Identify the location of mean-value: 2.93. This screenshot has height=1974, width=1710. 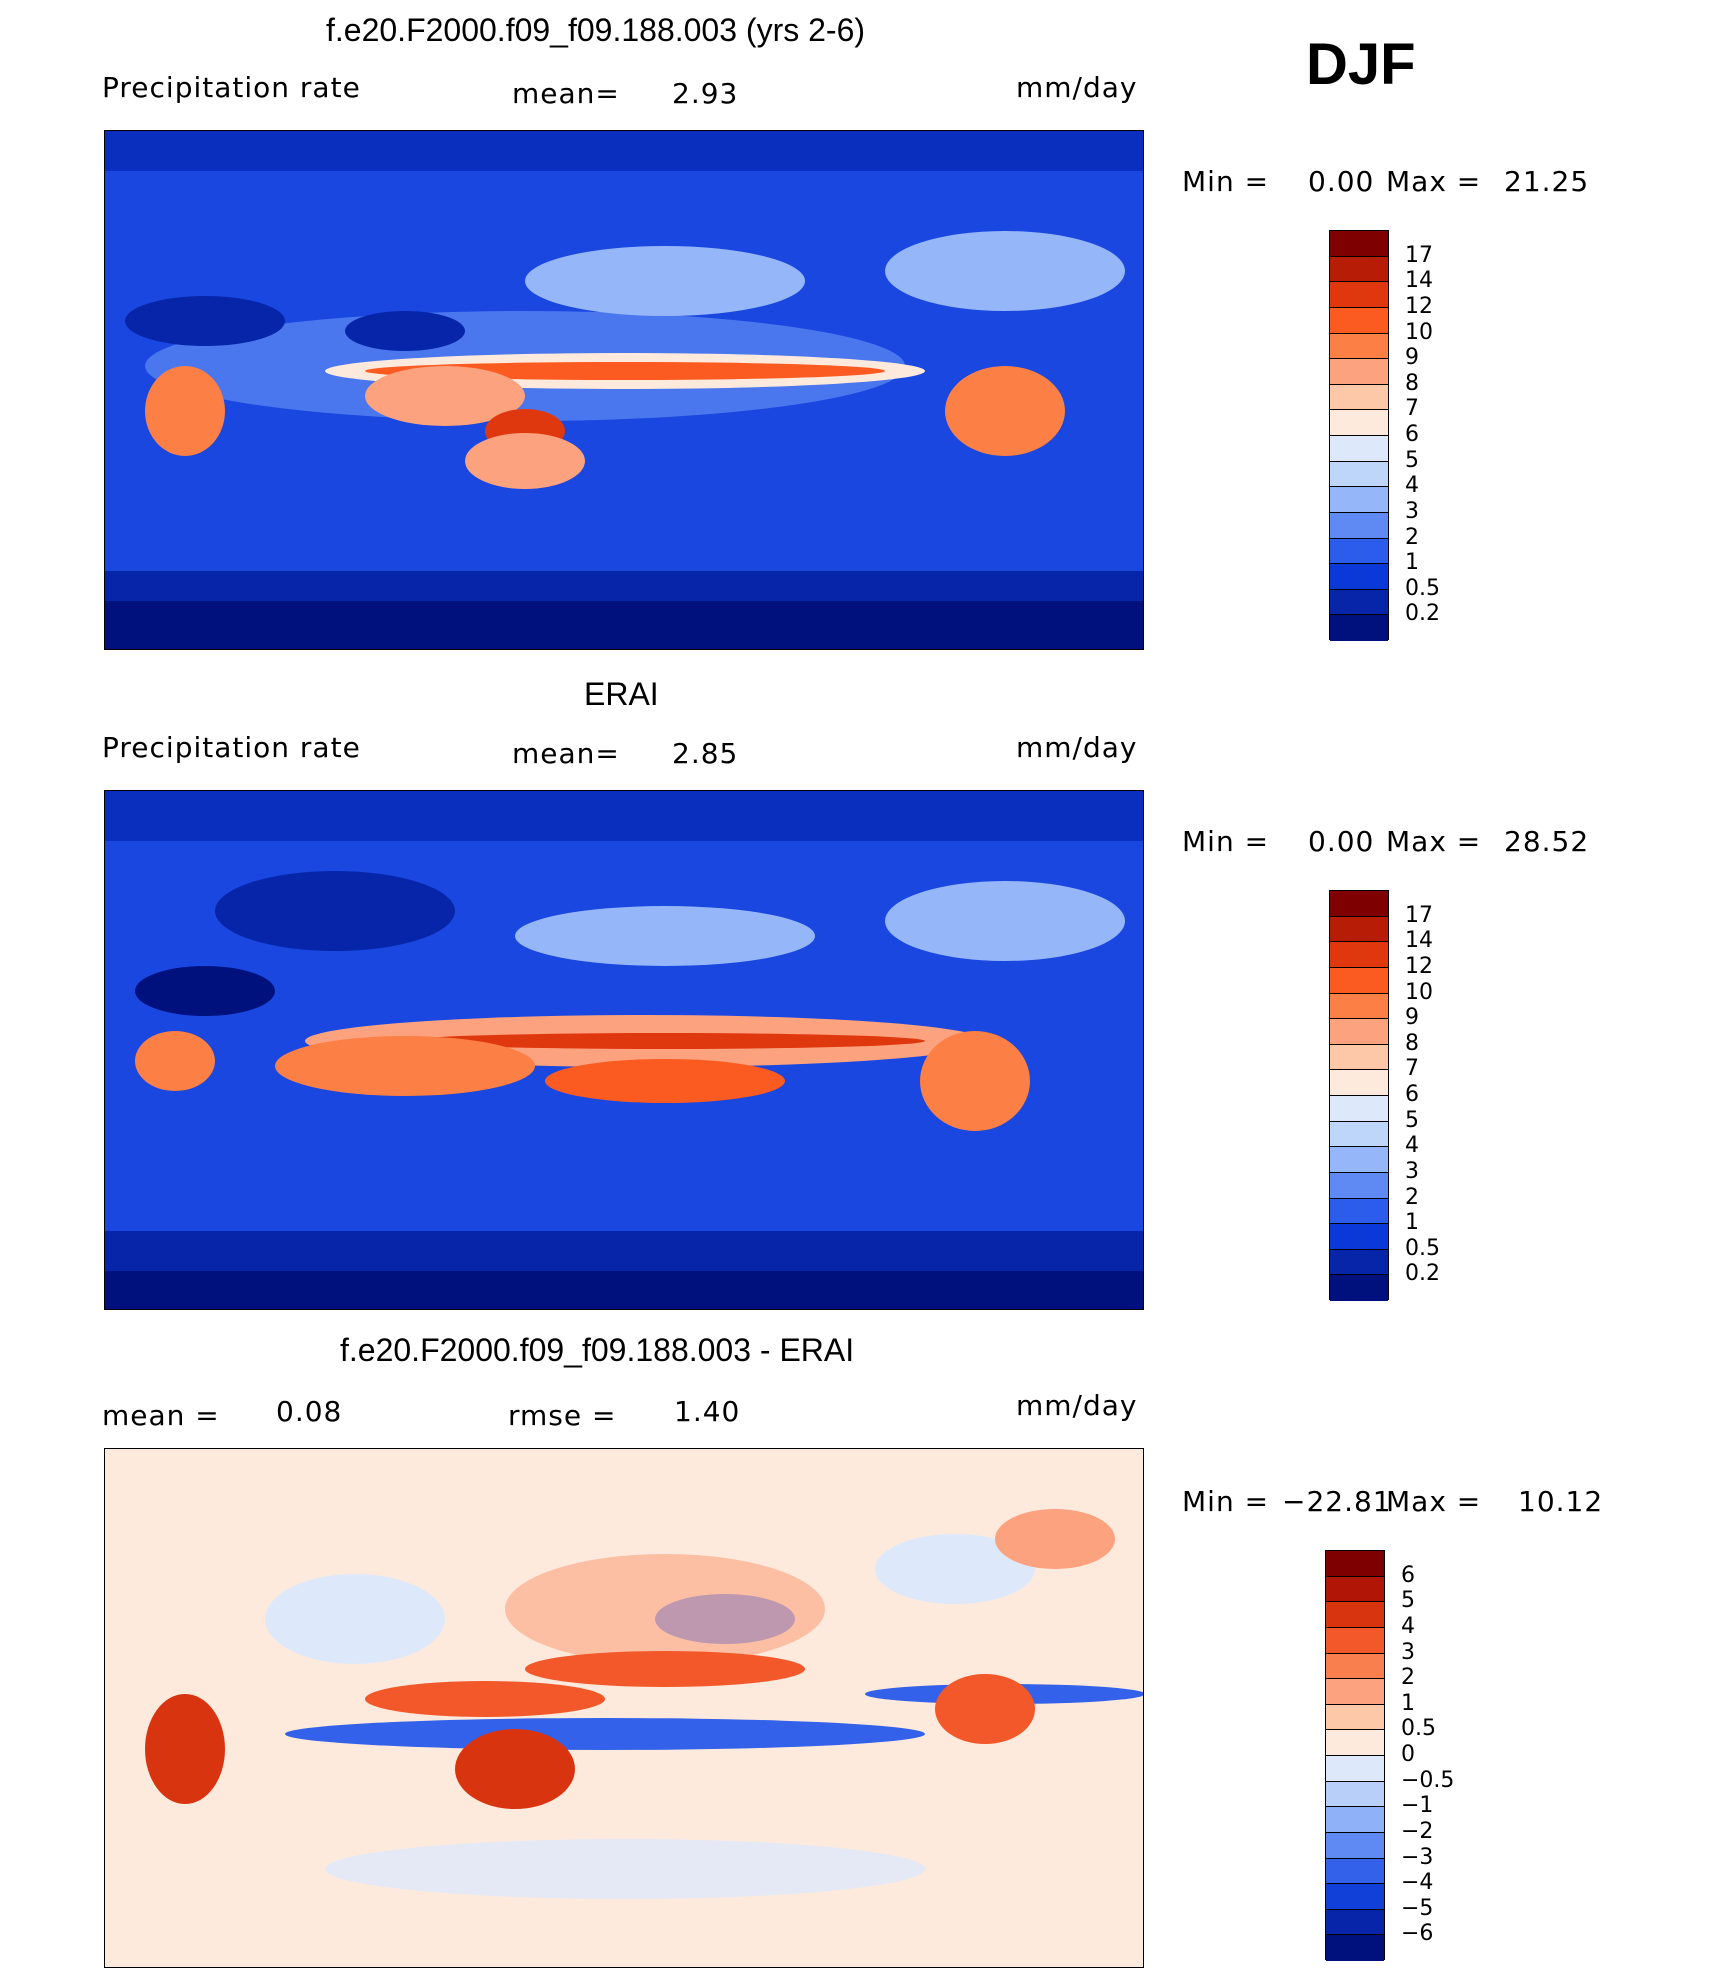
(705, 93).